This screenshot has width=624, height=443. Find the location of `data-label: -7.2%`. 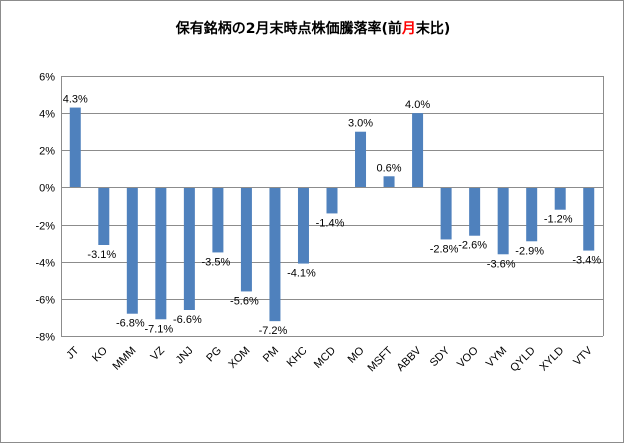

data-label: -7.2% is located at coordinates (273, 331).